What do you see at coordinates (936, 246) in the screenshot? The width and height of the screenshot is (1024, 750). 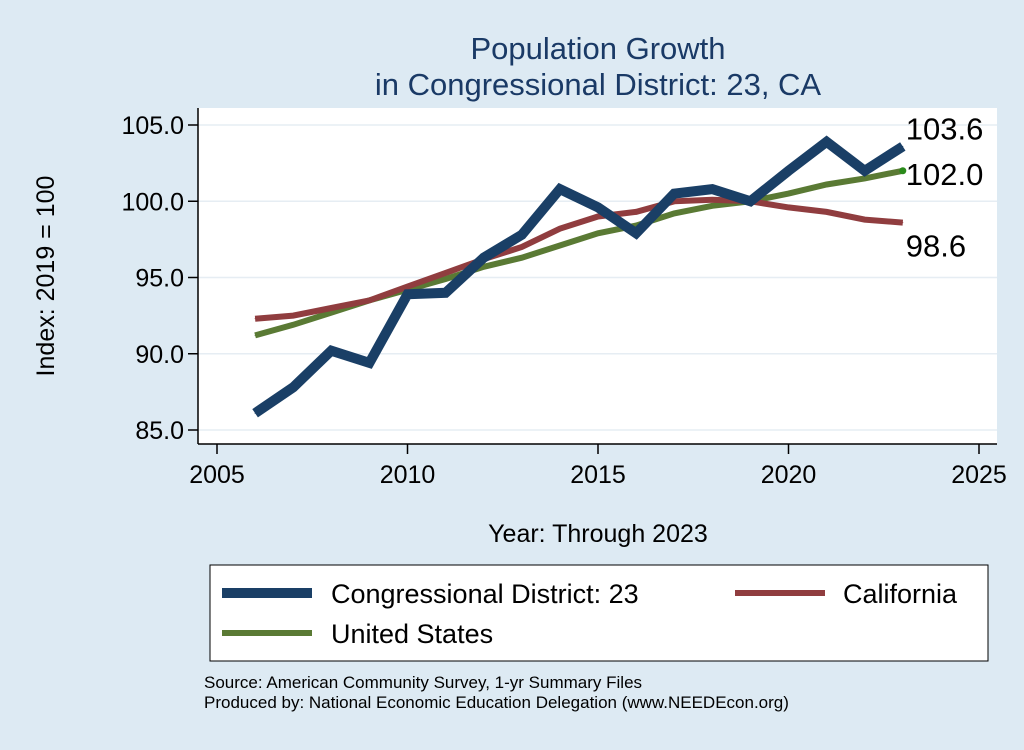 I see `end-label-california: 98.6` at bounding box center [936, 246].